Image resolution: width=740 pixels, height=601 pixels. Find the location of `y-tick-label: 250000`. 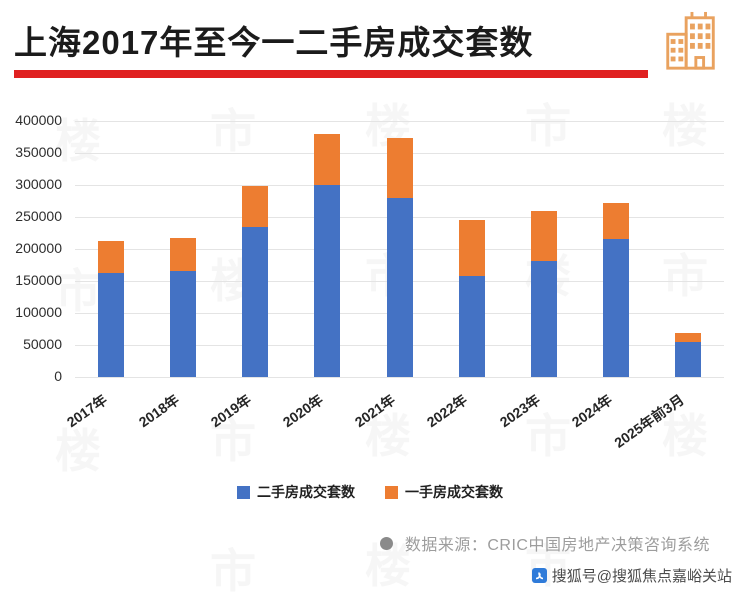

y-tick-label: 250000 is located at coordinates (38, 216).